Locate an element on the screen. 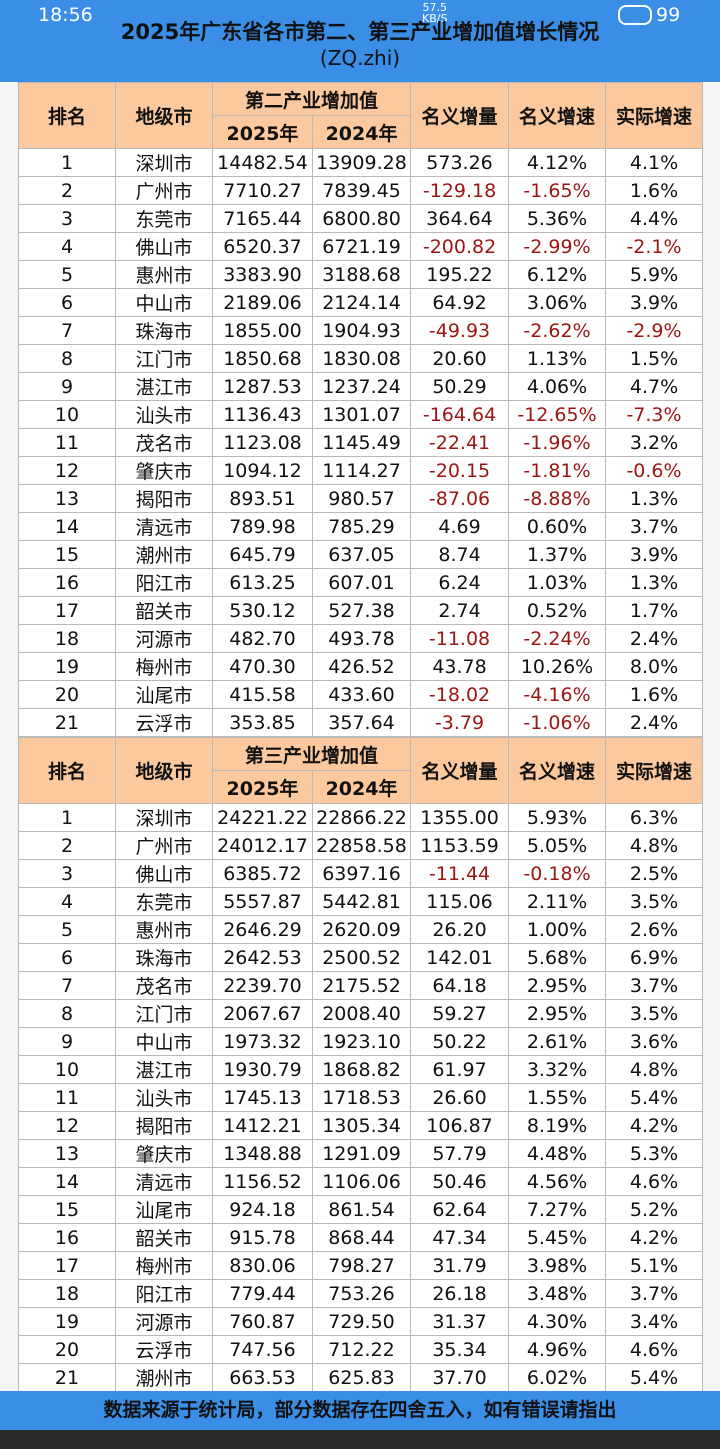 The height and width of the screenshot is (1449, 720). cell: 22858.58 is located at coordinates (361, 845).